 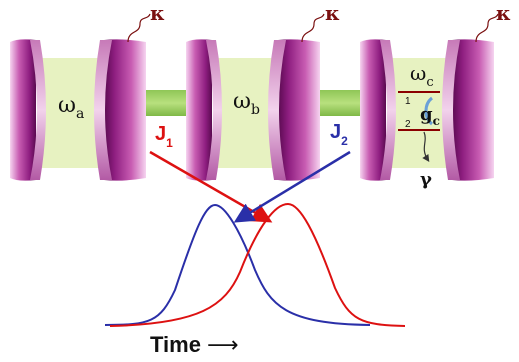 I want to click on decay-squiggle-b, so click(x=313, y=28).